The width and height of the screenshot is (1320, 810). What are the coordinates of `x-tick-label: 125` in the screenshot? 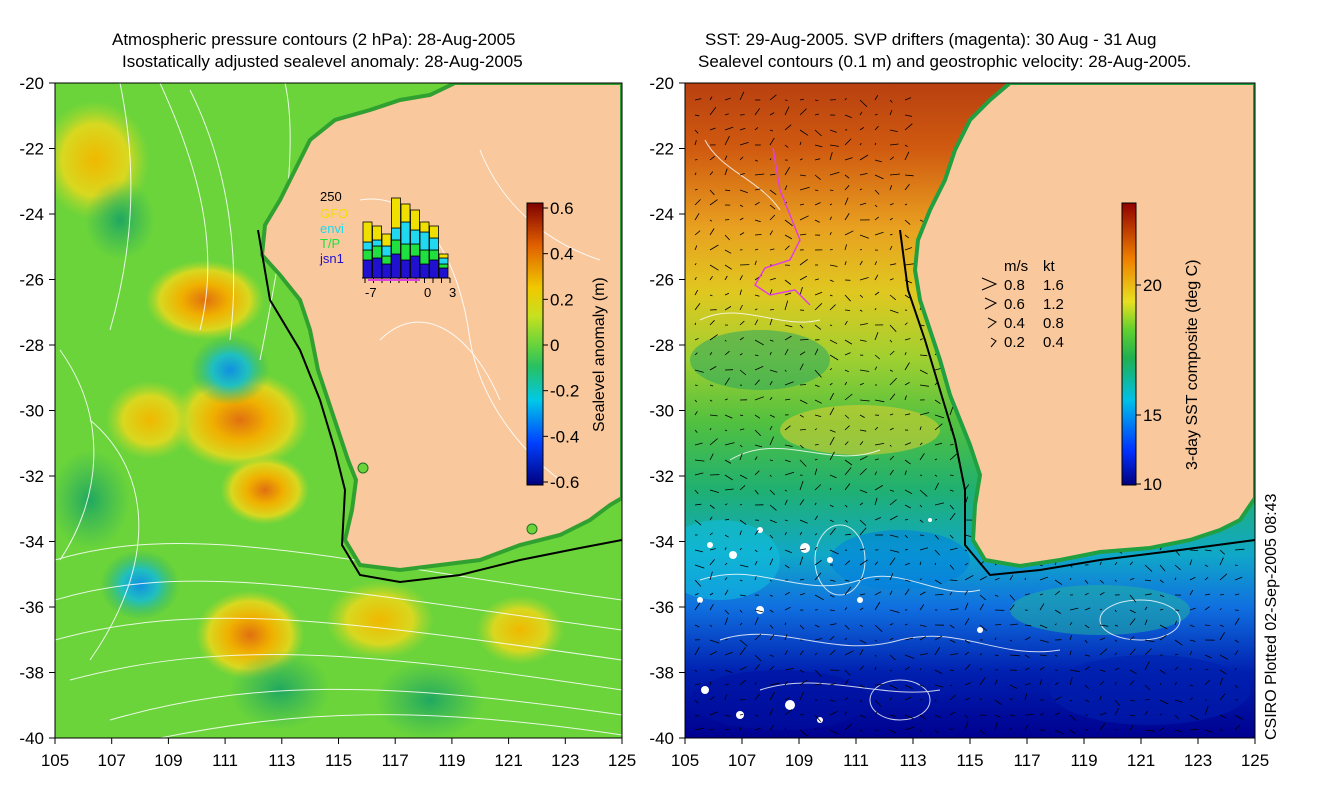 It's located at (1255, 760).